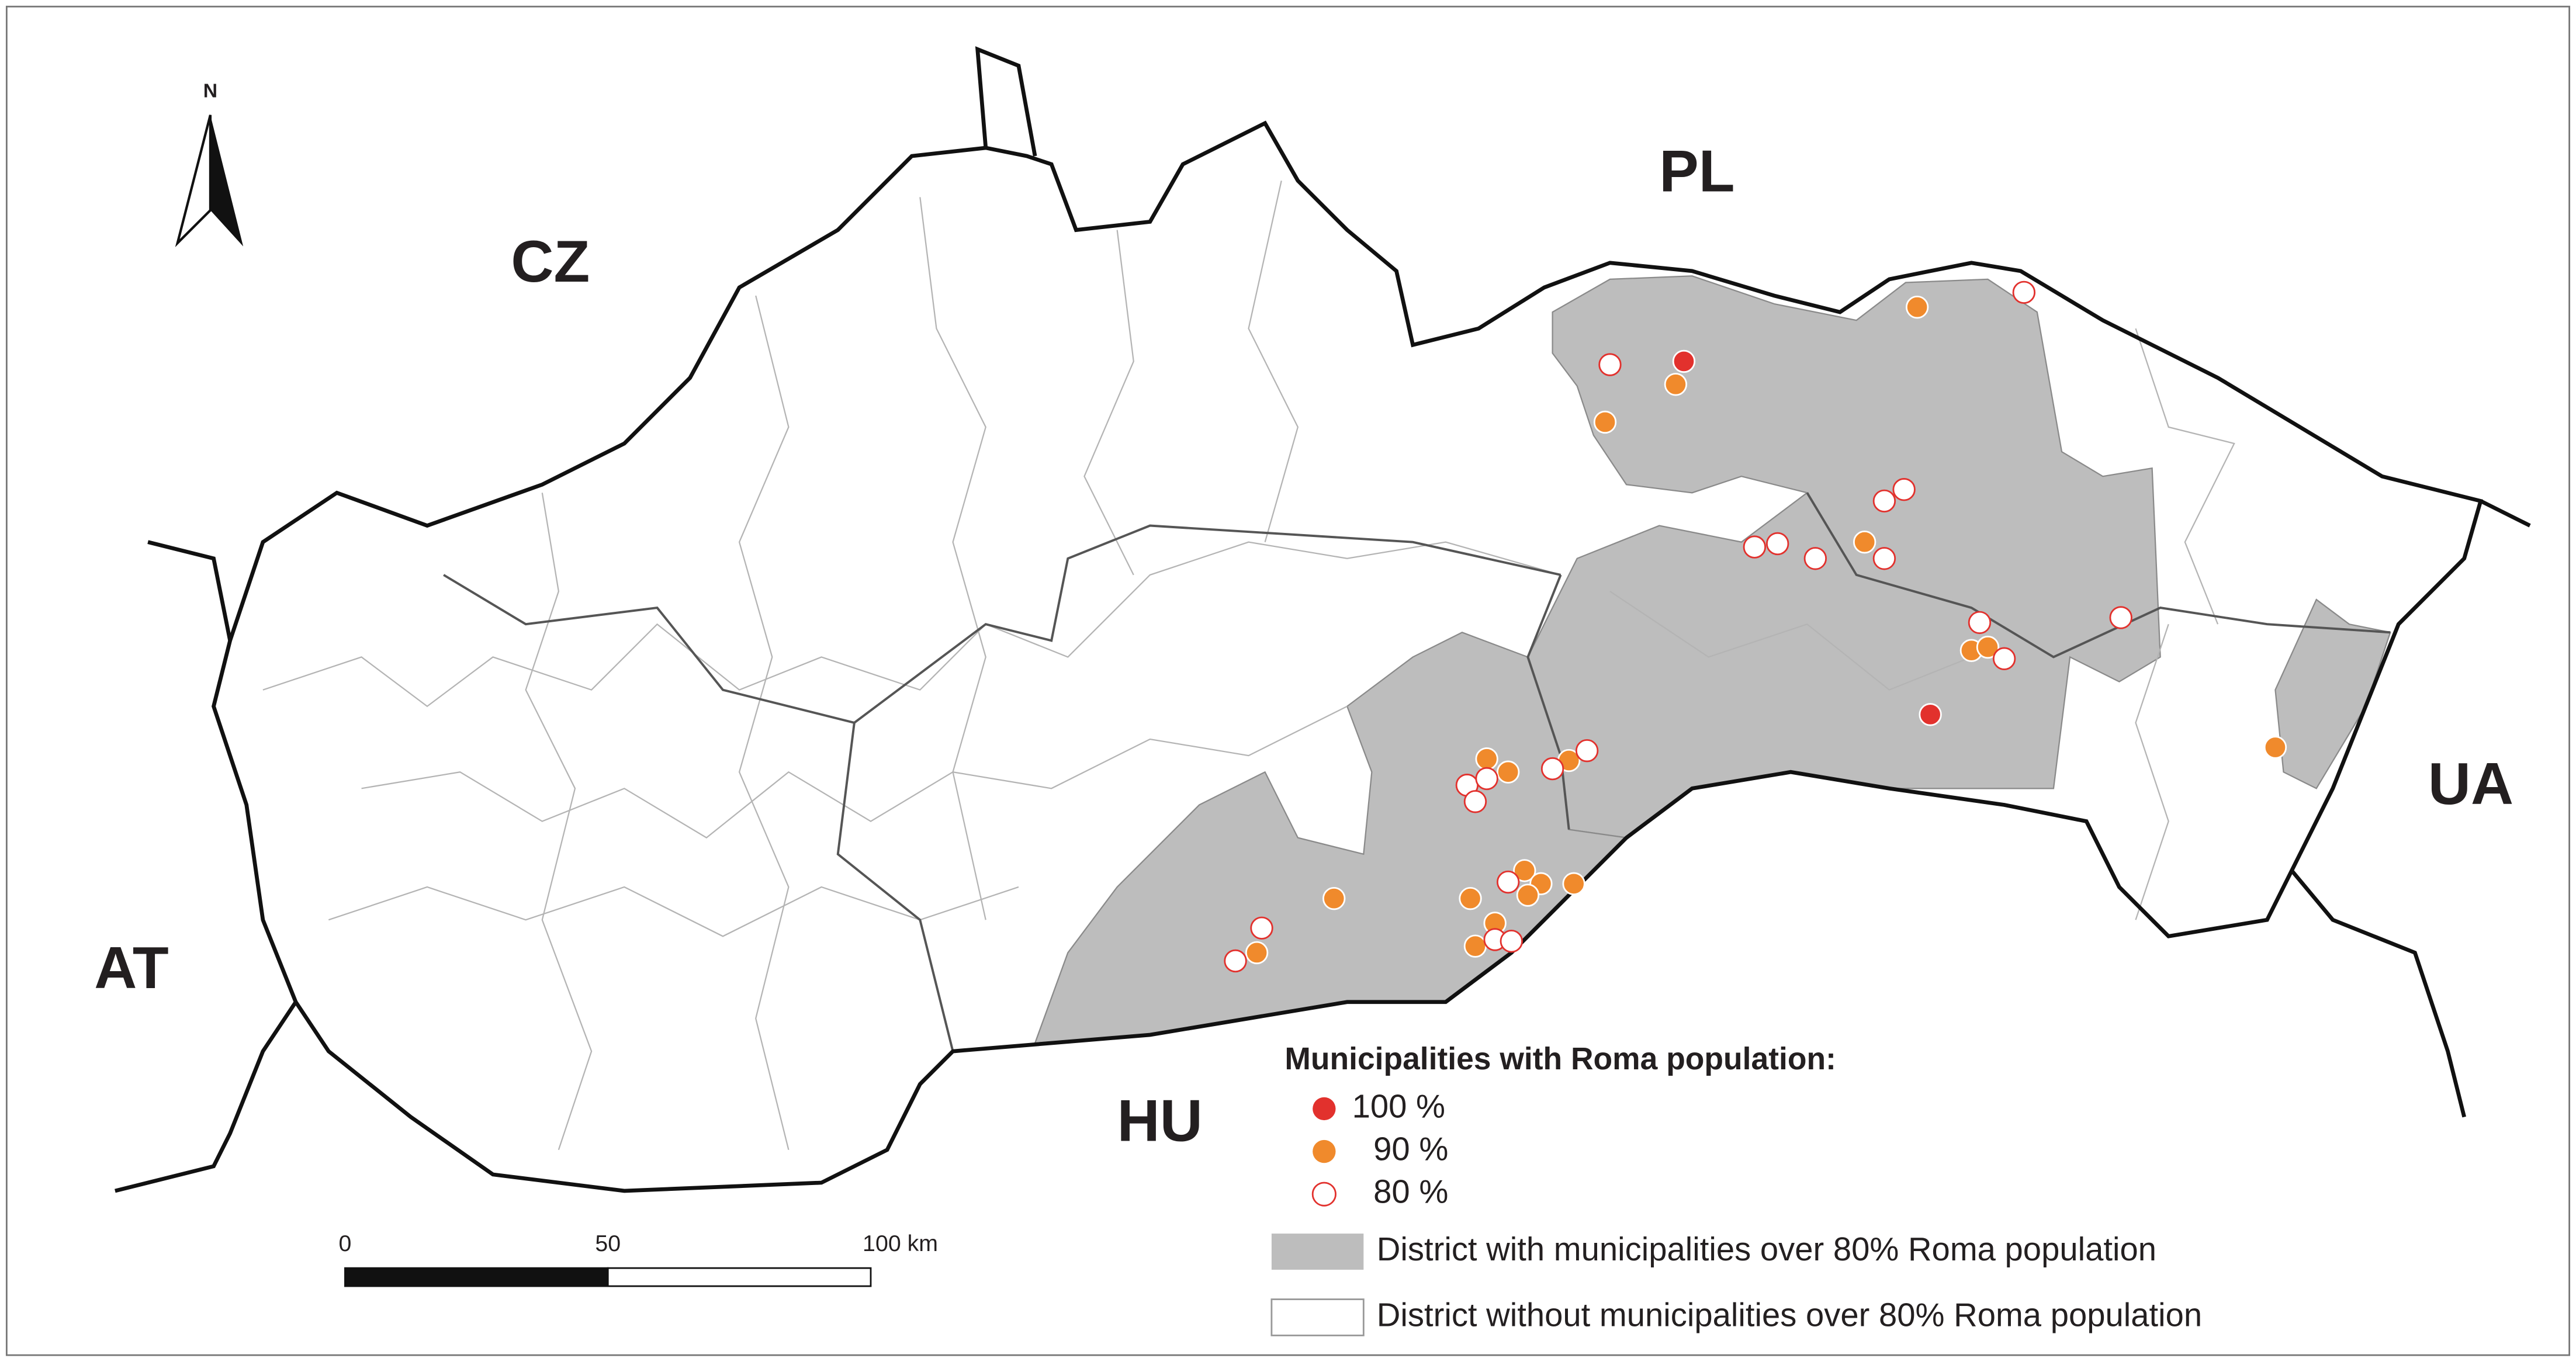 Image resolution: width=2576 pixels, height=1365 pixels. Describe the element at coordinates (1696, 171) in the screenshot. I see `country-label: PL` at that location.